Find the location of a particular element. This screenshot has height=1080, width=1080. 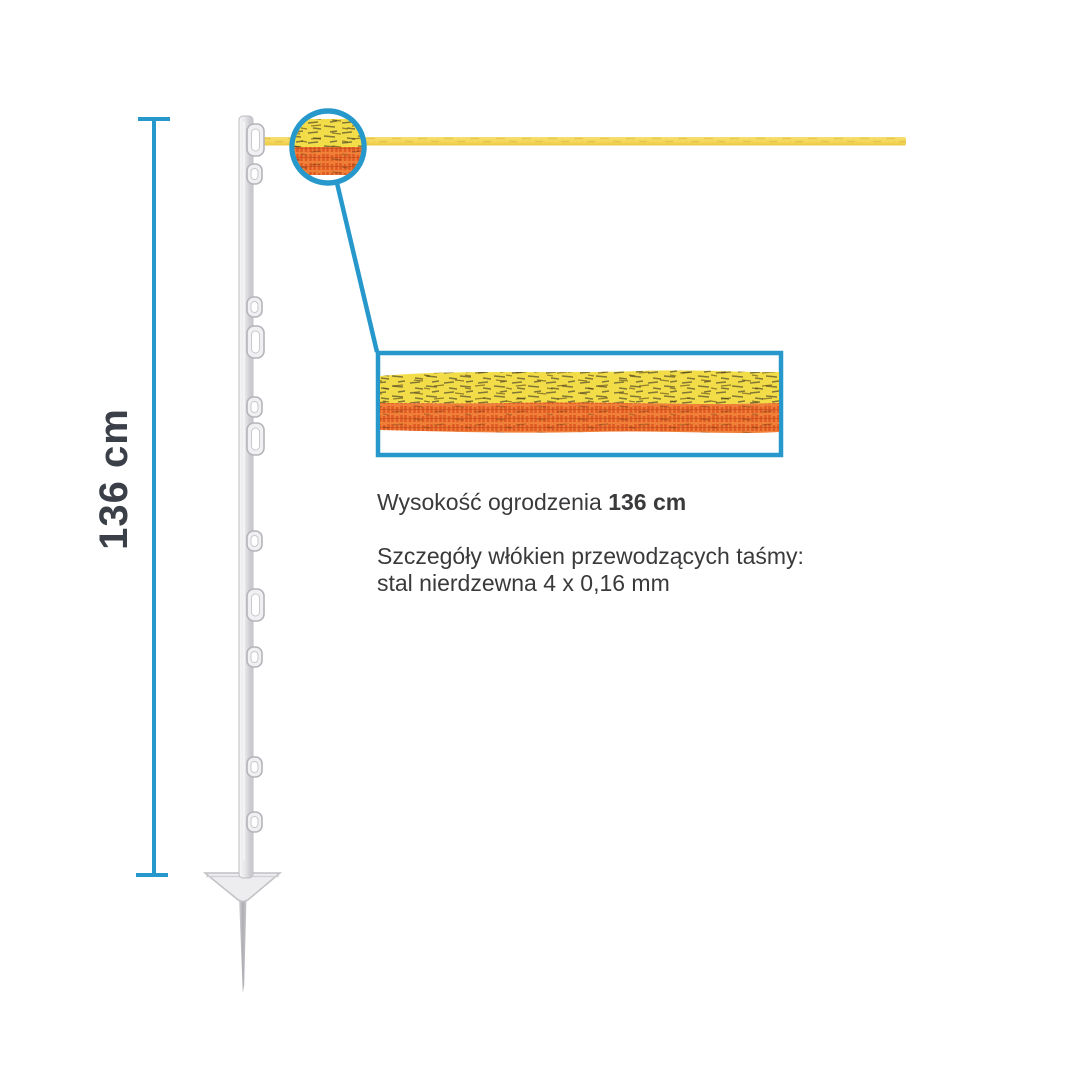

fence-tape is located at coordinates (582, 141).